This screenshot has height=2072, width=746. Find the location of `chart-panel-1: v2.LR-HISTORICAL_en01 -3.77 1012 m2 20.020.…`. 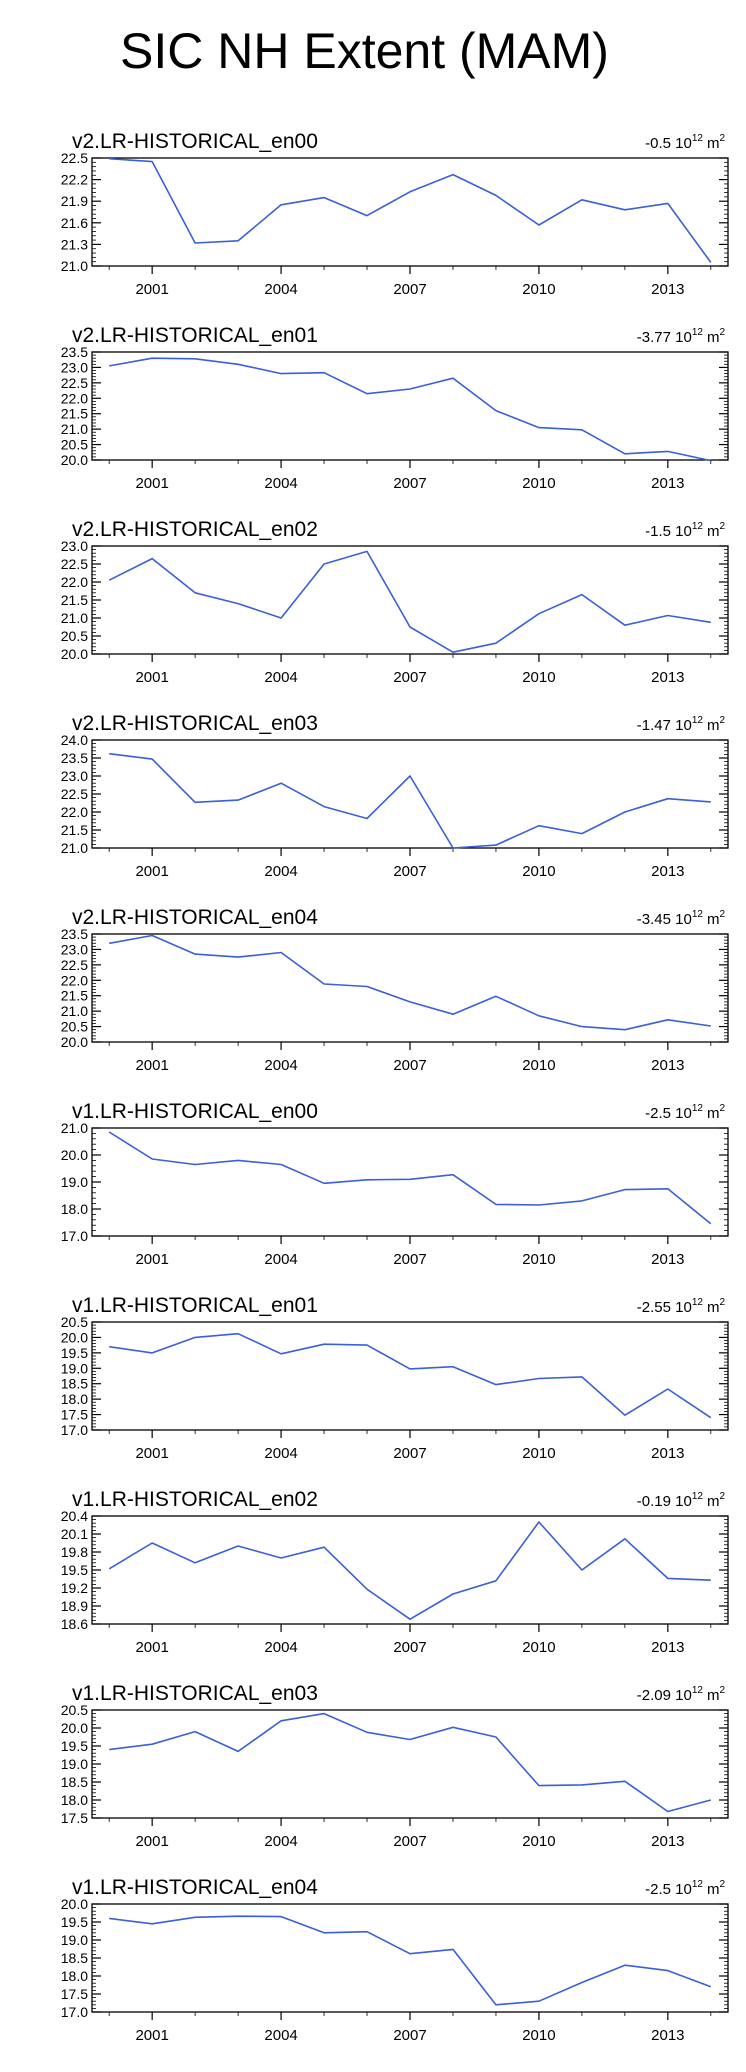

chart-panel-1: v2.LR-HISTORICAL_en01 -3.77 1012 m2 20.020.… is located at coordinates (395, 408).